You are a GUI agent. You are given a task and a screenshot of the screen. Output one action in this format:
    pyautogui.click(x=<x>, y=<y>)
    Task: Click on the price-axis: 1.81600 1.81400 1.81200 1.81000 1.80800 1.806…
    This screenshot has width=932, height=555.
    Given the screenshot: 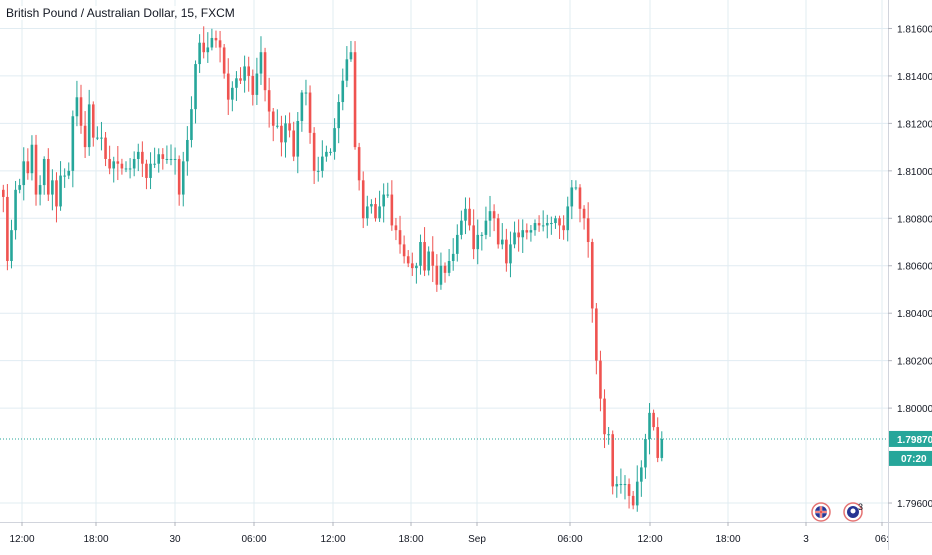 What is the action you would take?
    pyautogui.click(x=910, y=267)
    